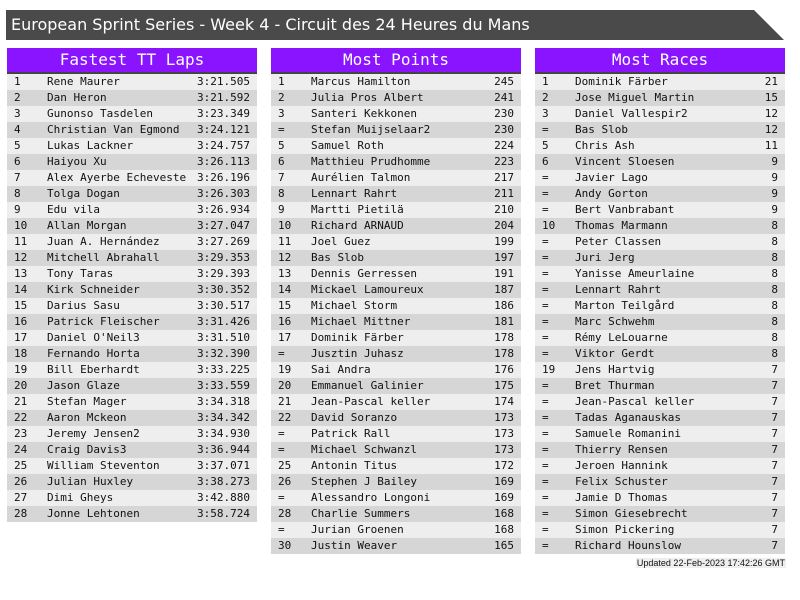 This screenshot has height=600, width=800. What do you see at coordinates (354, 417) in the screenshot?
I see `driver-name-cell: David Soranzo` at bounding box center [354, 417].